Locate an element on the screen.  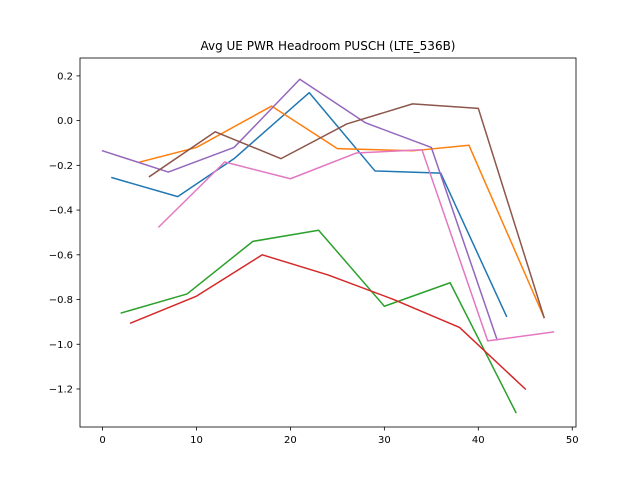
y-axis: 0.2 0.0 −0.2 −0.4 −0.6 −0.8 −1.0 −1.2 is located at coordinates (64, 233).